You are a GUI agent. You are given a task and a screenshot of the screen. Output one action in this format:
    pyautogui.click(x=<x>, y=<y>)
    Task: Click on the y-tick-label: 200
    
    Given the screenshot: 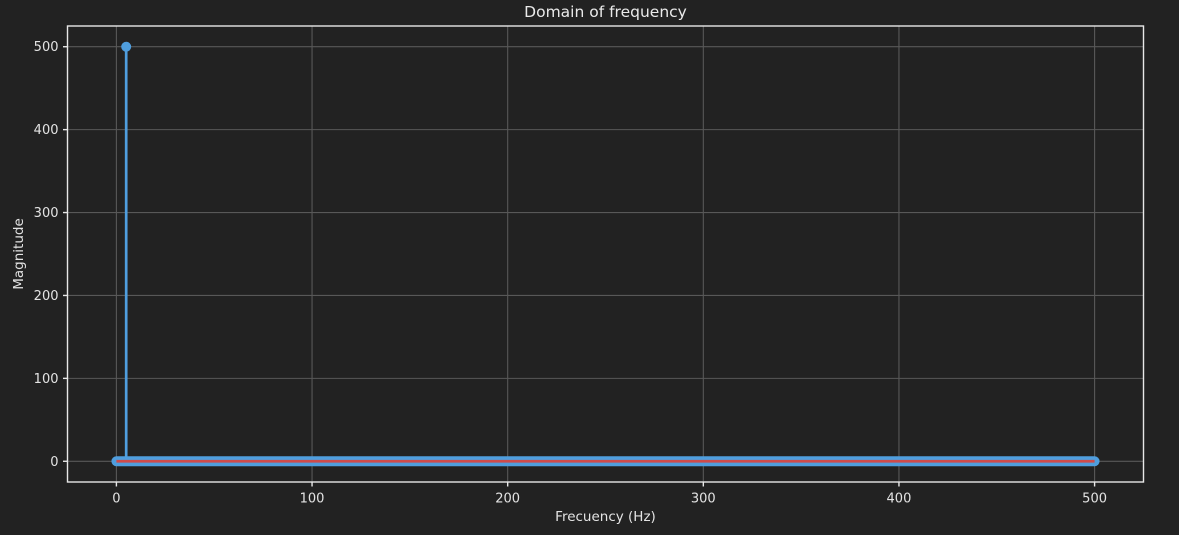 What is the action you would take?
    pyautogui.click(x=46, y=296)
    